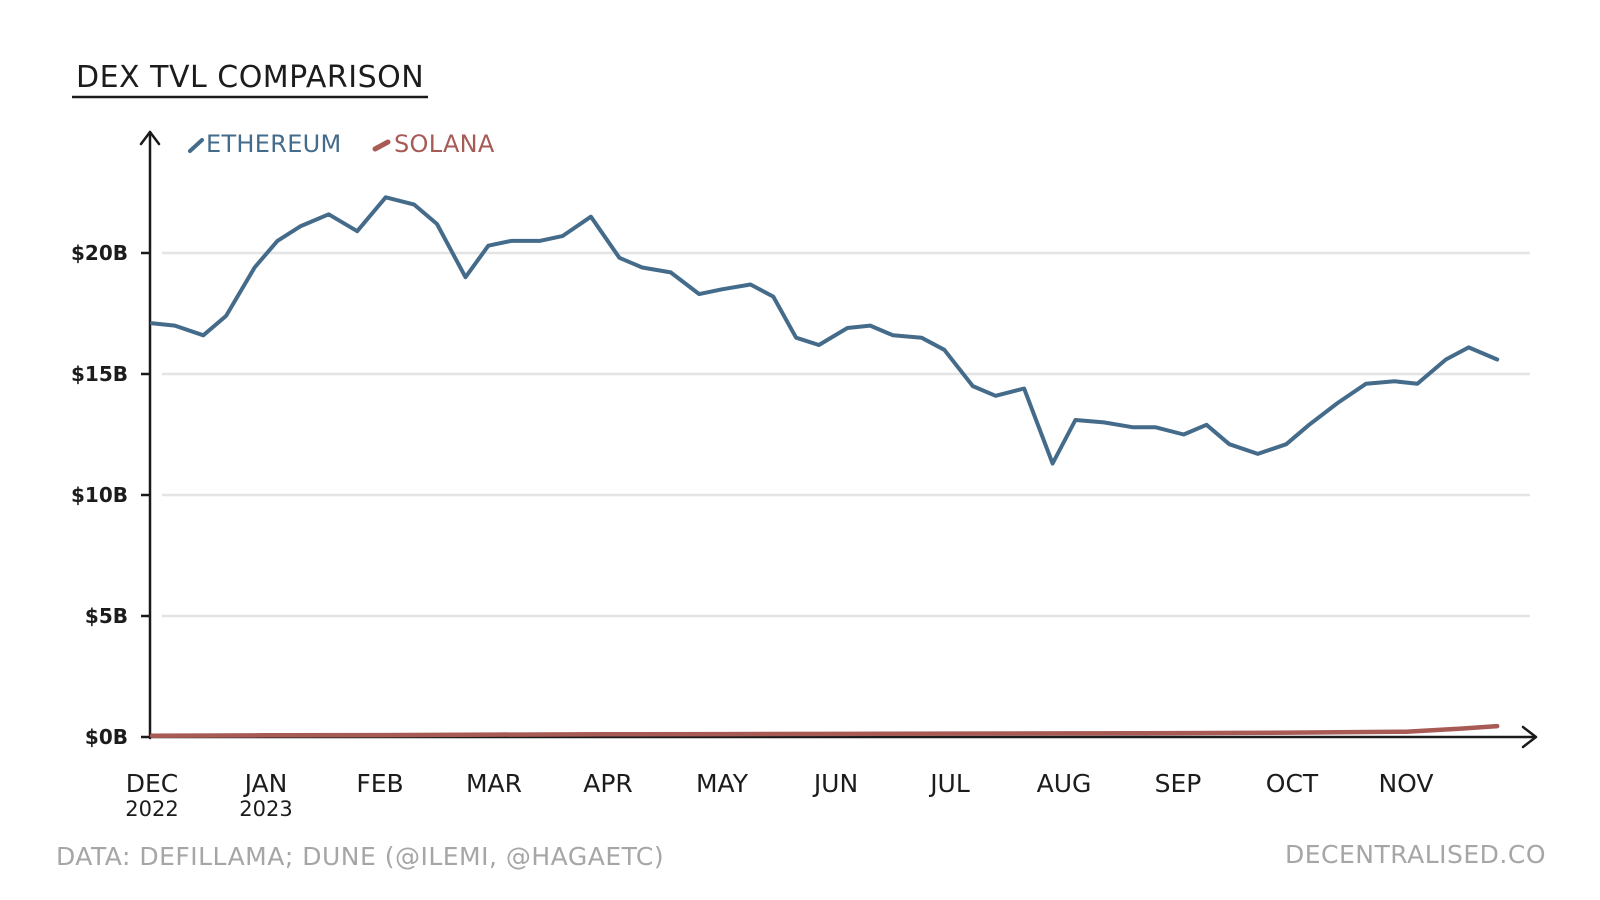 This screenshot has width=1600, height=900. I want to click on x-tick-label-jan: JAN, so click(265, 783).